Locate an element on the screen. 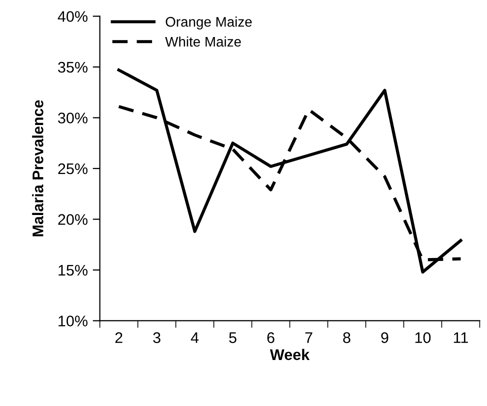  y-axis-title: Malaria Prevalence is located at coordinates (38, 168).